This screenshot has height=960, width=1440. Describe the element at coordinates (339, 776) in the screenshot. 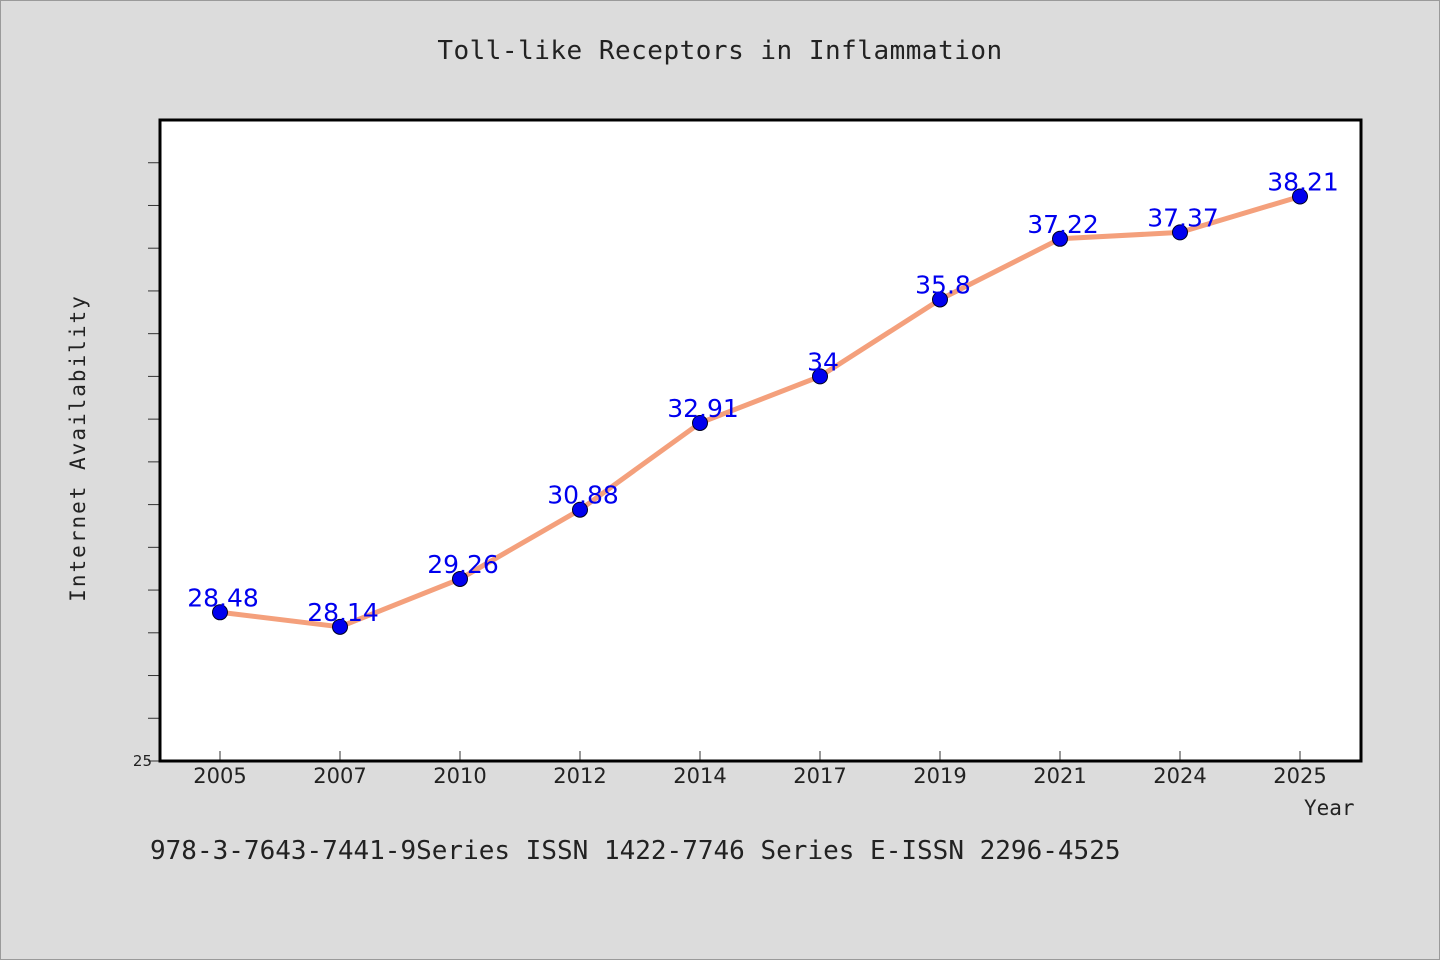

I see `x-tick-label: 2007` at that location.